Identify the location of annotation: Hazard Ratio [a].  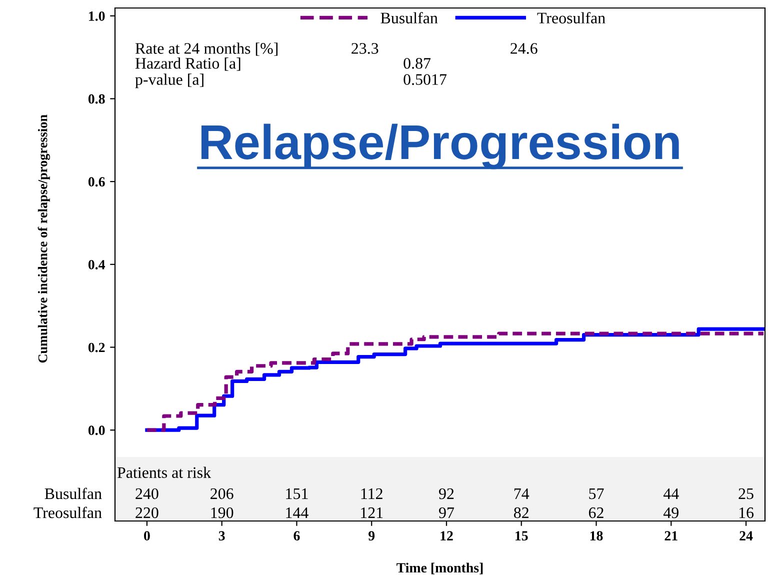
(187, 64).